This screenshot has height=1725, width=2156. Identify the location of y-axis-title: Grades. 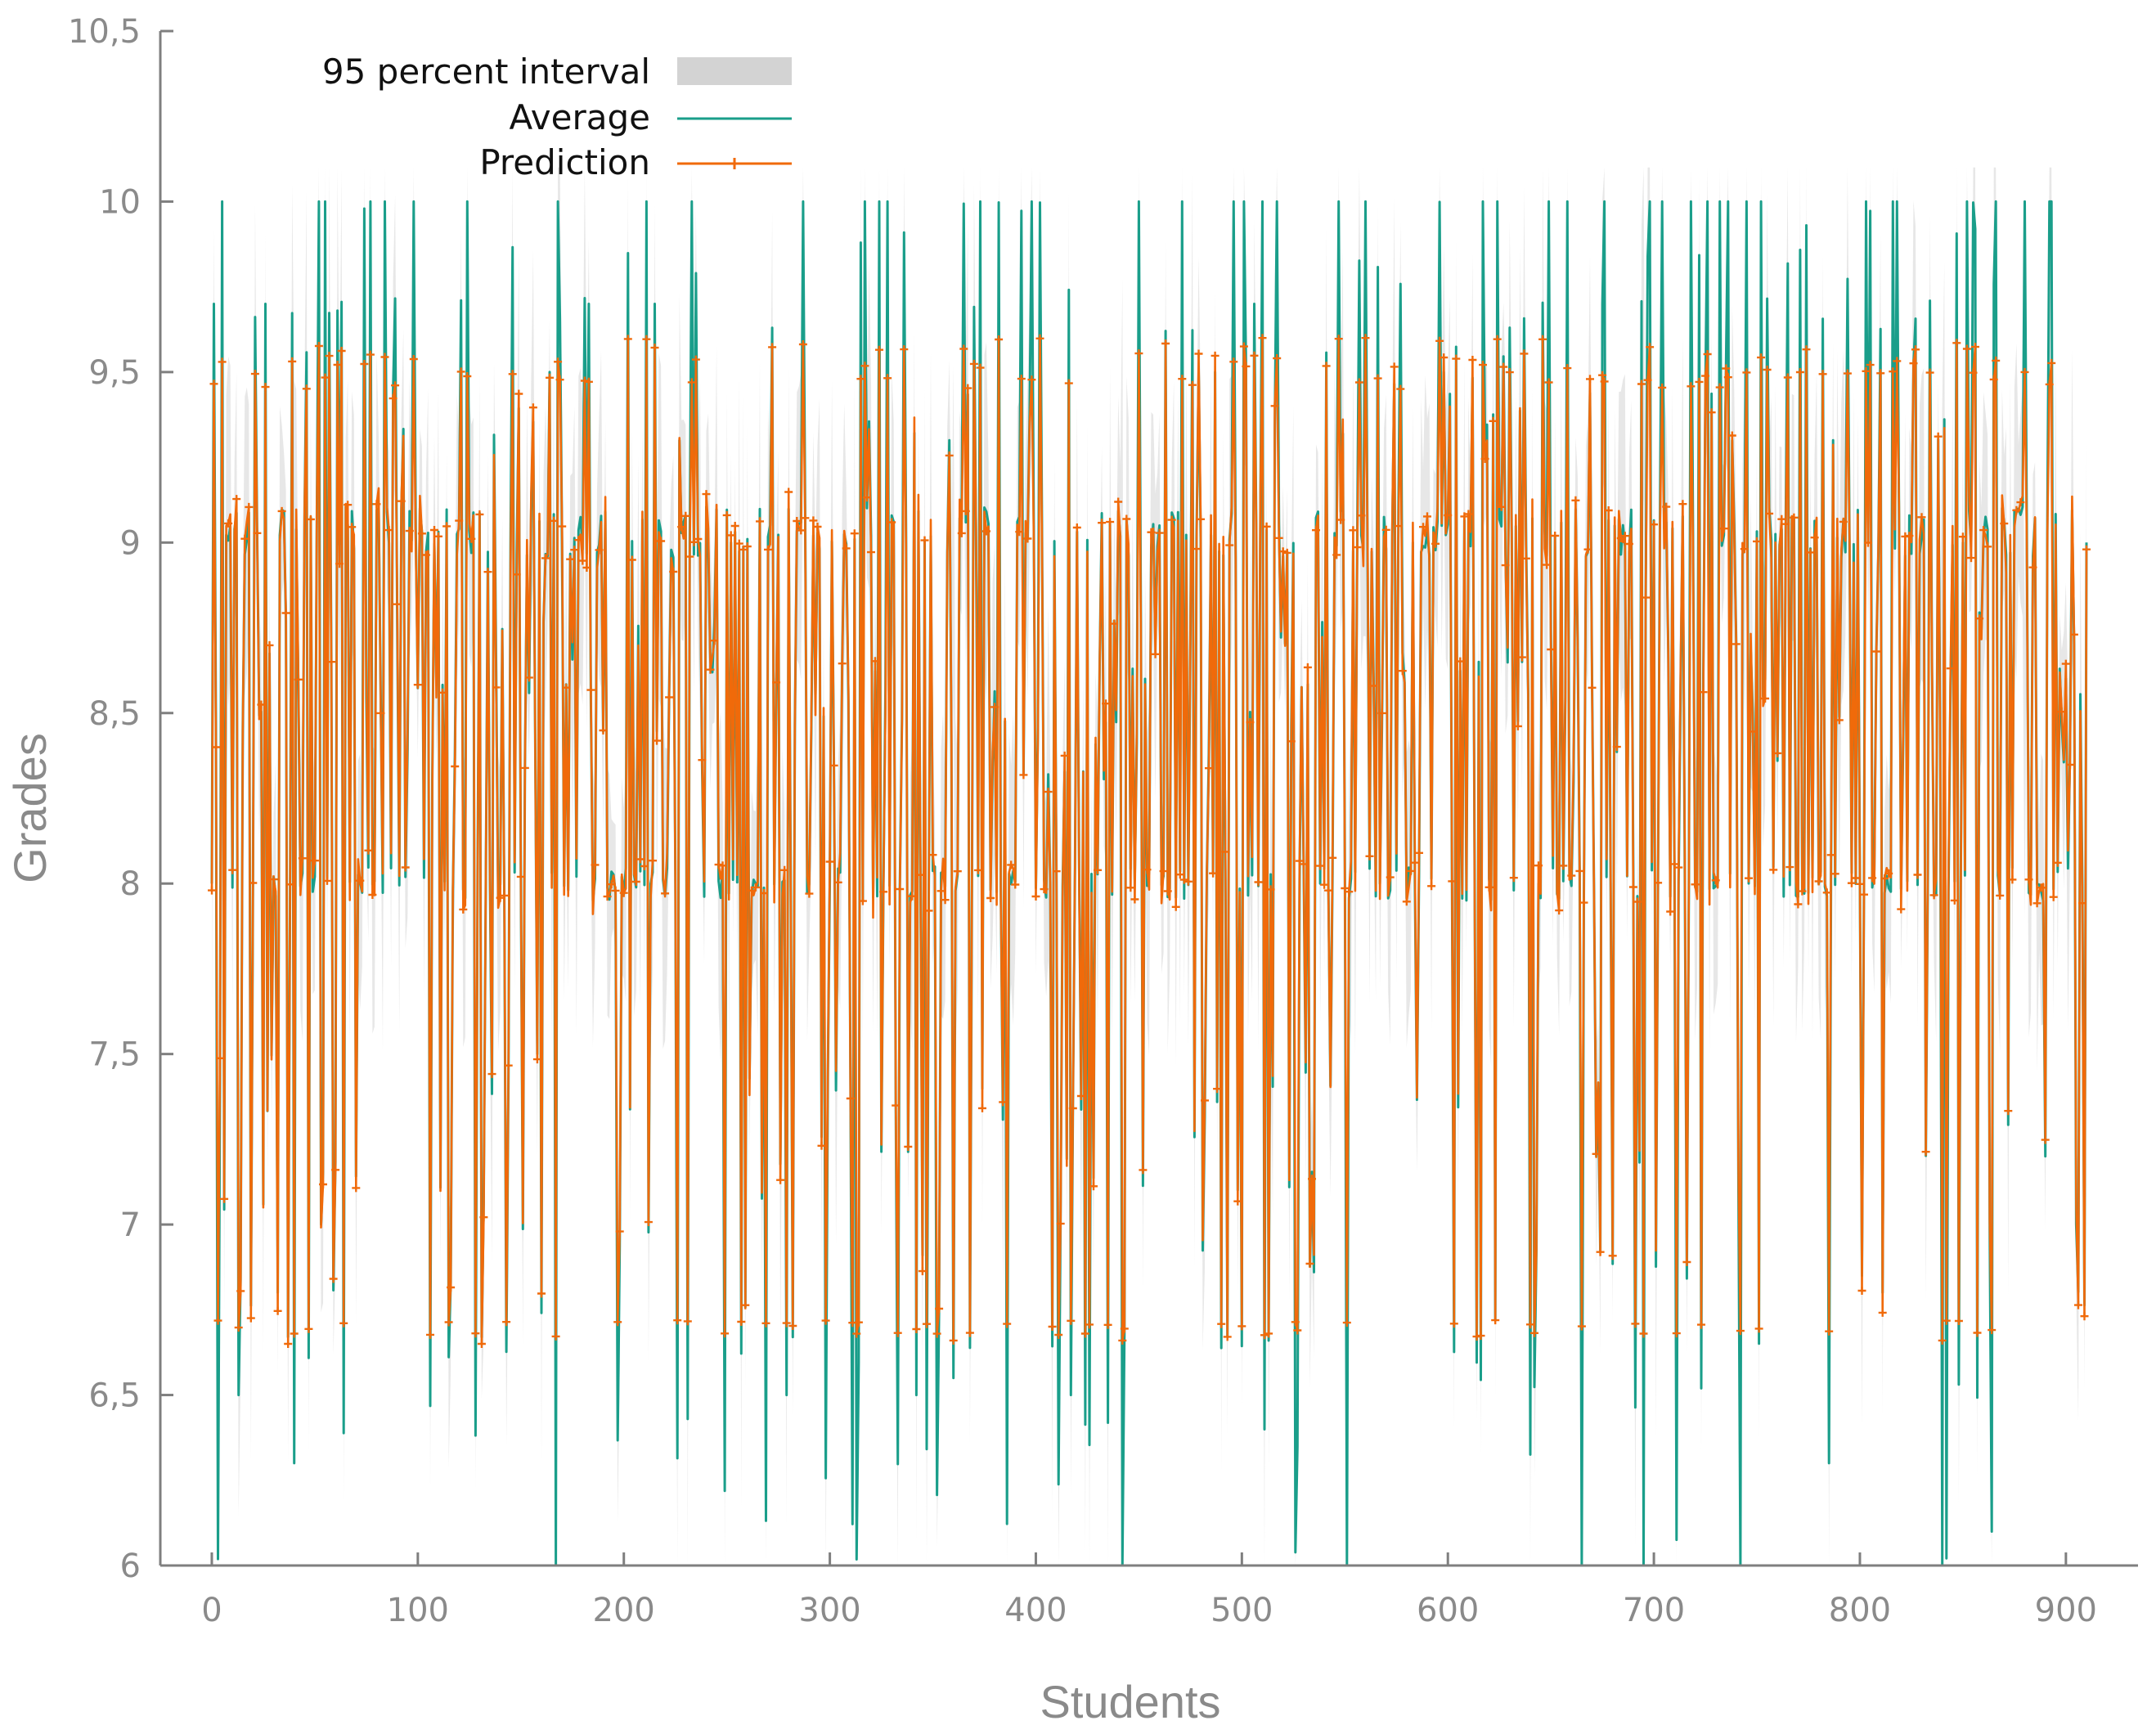
(30, 808).